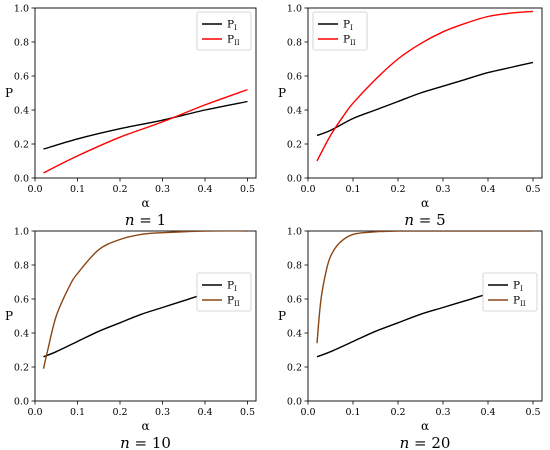 This screenshot has width=550, height=450. I want to click on panel-caption: n = 1, so click(145, 220).